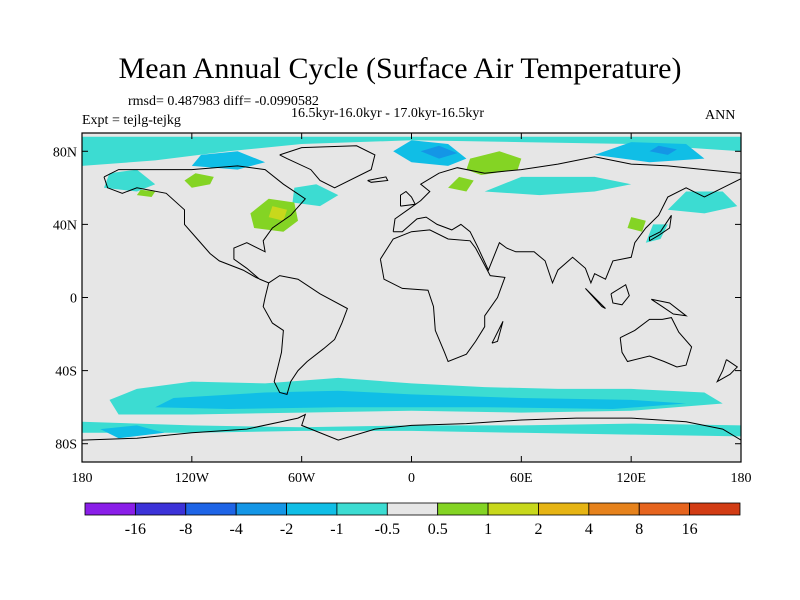  I want to click on x-tick-label: 60W, so click(302, 478).